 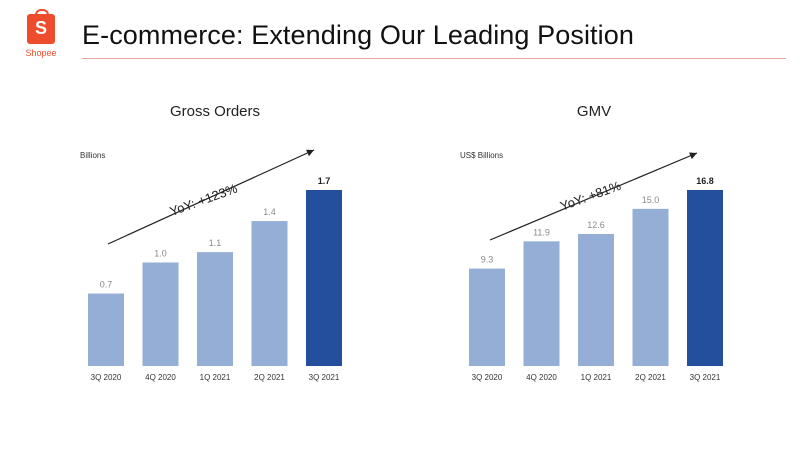 I want to click on logo-letter: S, so click(x=40, y=28).